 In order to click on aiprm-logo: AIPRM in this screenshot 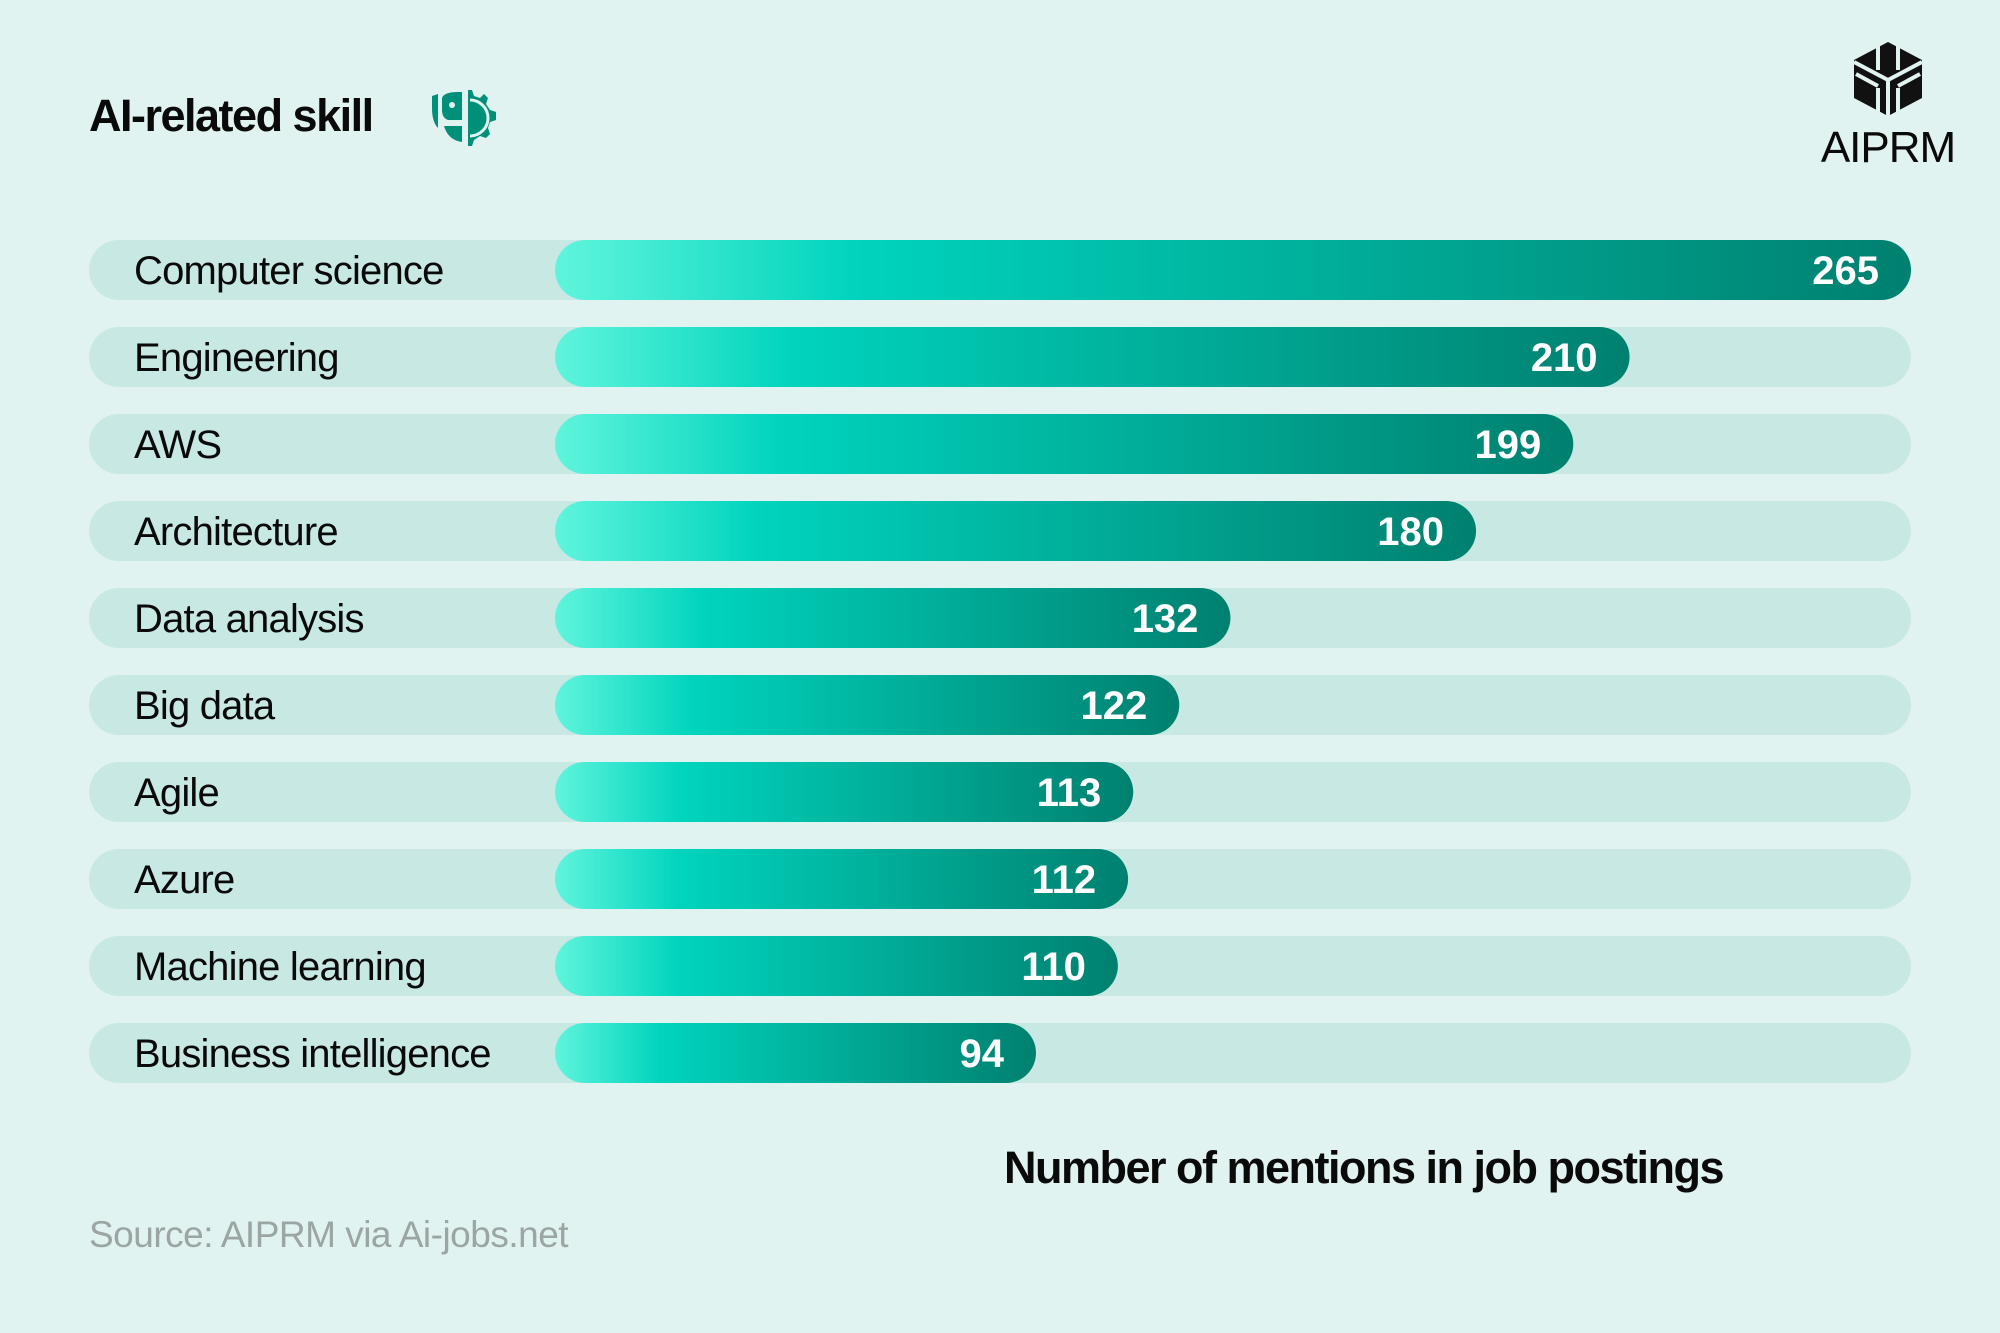, I will do `click(1888, 110)`.